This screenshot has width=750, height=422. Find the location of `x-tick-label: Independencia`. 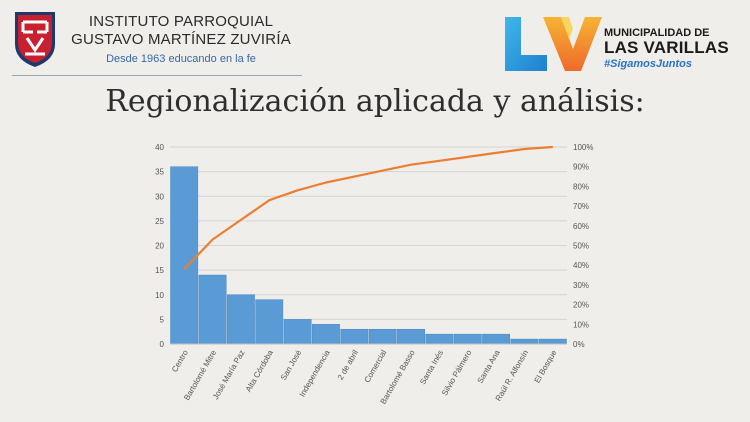

x-tick-label: Independencia is located at coordinates (315, 373).